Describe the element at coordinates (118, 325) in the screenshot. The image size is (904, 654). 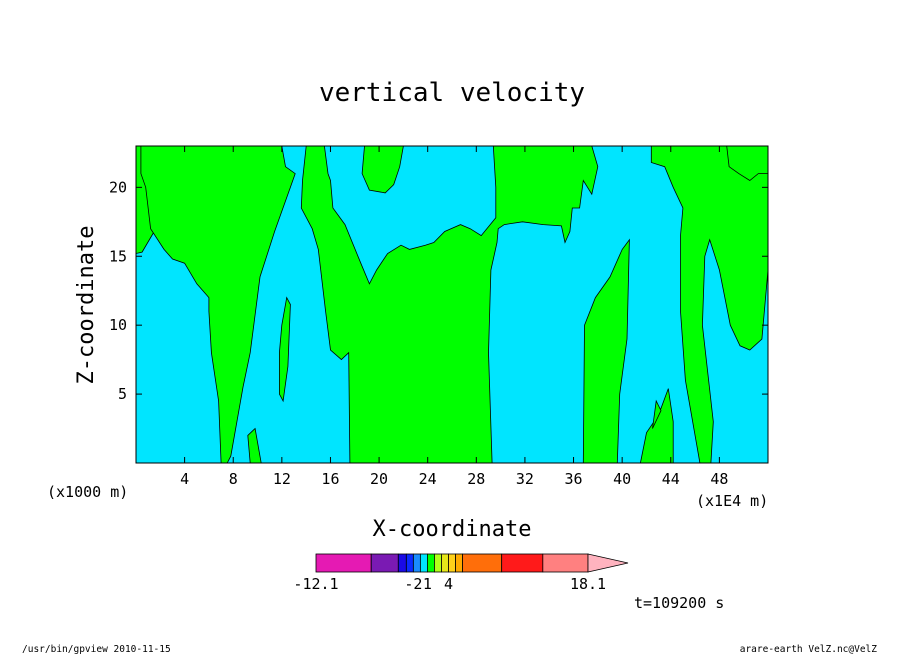
I see `y-tick-label: 10` at that location.